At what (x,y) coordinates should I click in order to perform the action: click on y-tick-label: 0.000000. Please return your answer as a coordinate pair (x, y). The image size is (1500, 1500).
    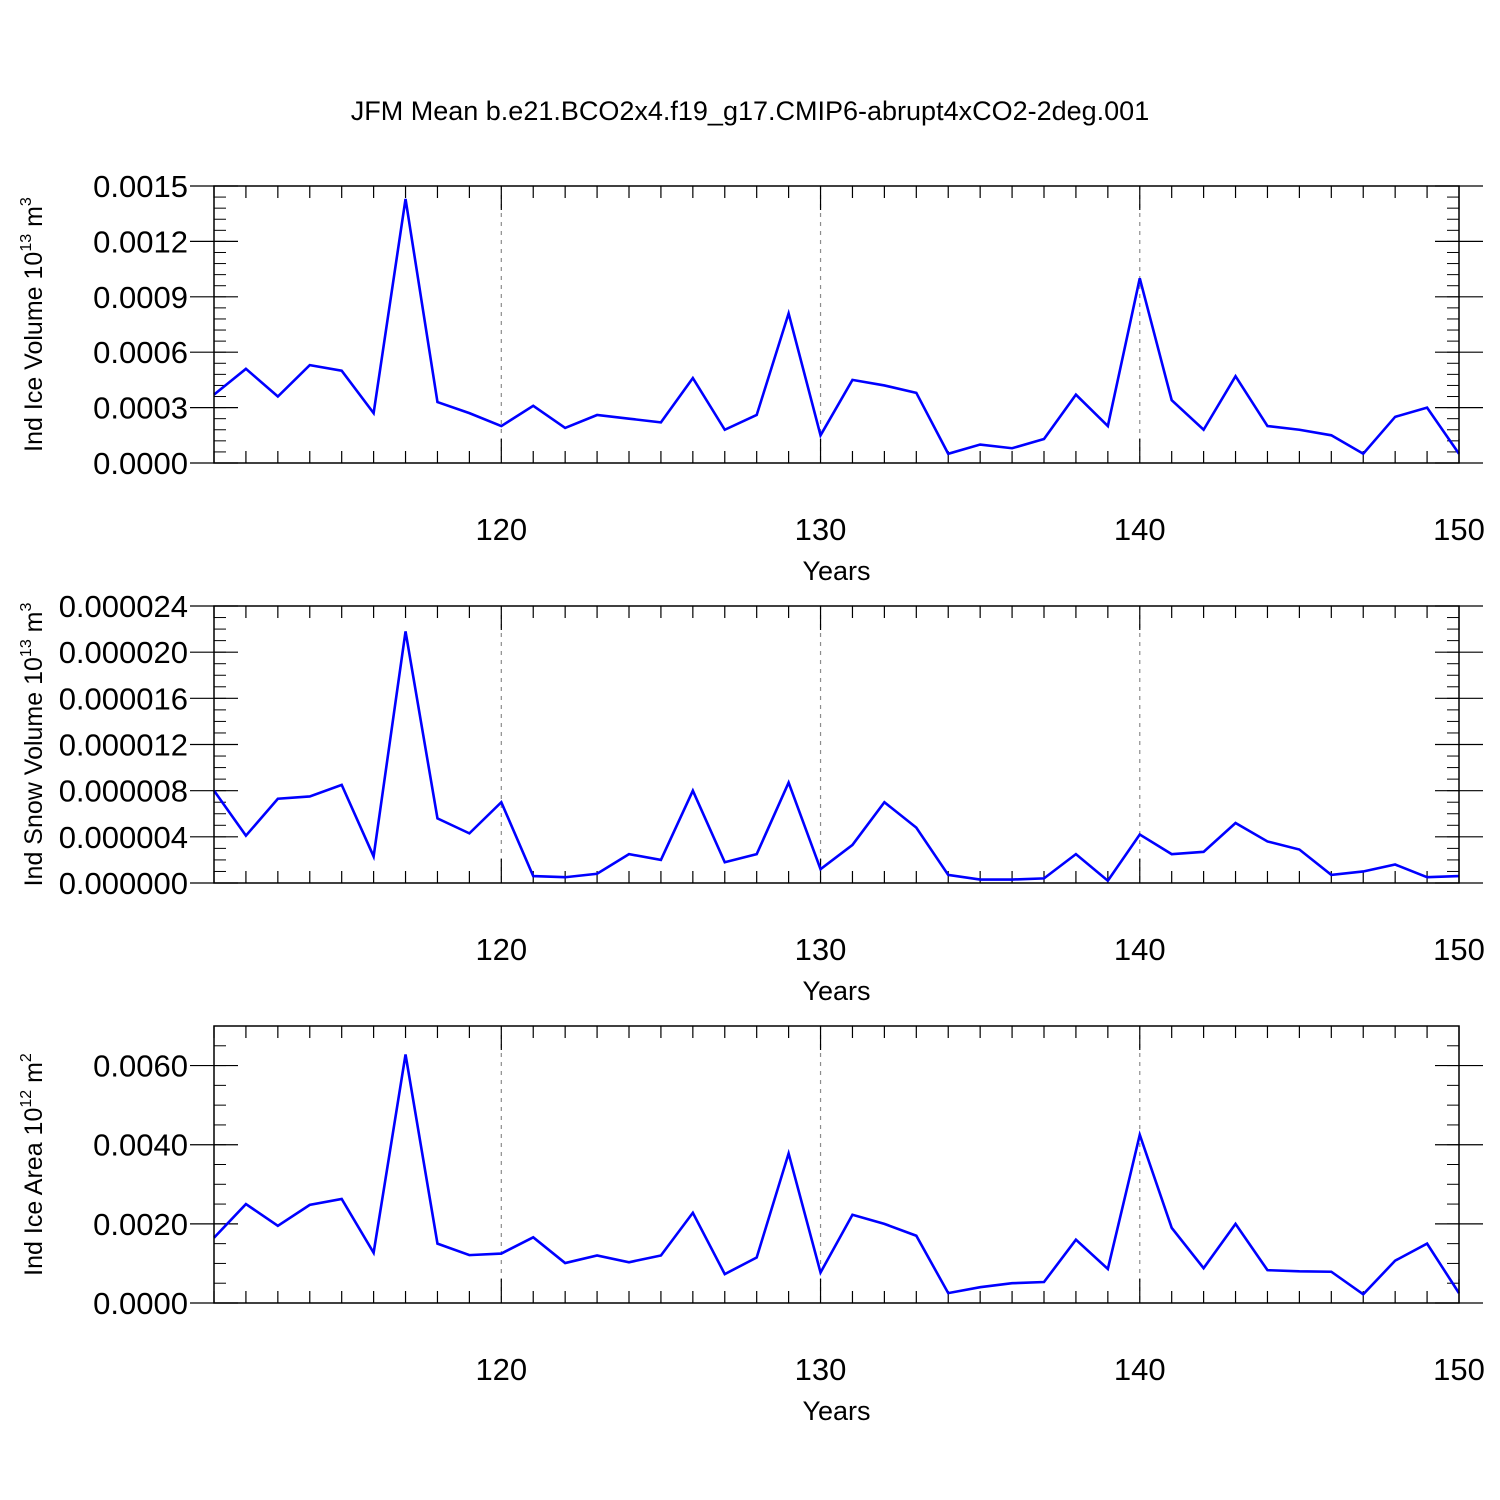
    Looking at the image, I should click on (123, 883).